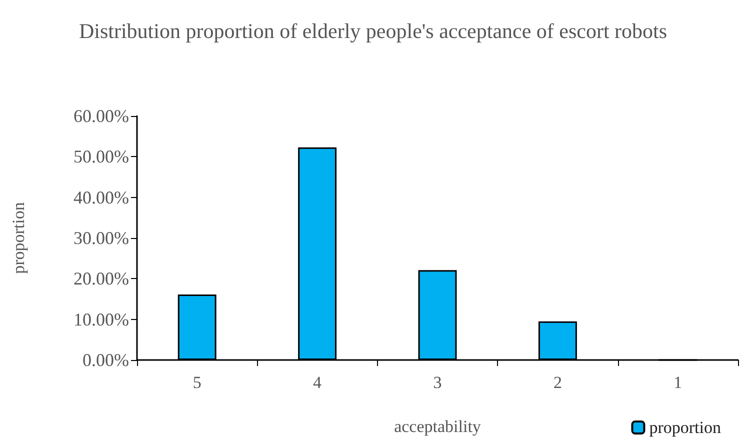  I want to click on x-tick-label: 2, so click(557, 382).